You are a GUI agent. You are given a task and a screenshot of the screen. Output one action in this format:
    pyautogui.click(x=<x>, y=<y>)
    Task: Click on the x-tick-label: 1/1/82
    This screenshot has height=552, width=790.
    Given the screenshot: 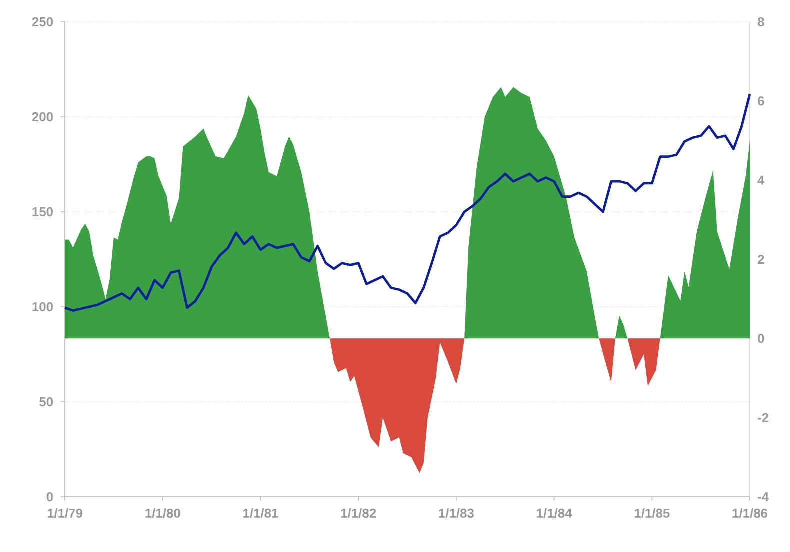 What is the action you would take?
    pyautogui.click(x=358, y=513)
    